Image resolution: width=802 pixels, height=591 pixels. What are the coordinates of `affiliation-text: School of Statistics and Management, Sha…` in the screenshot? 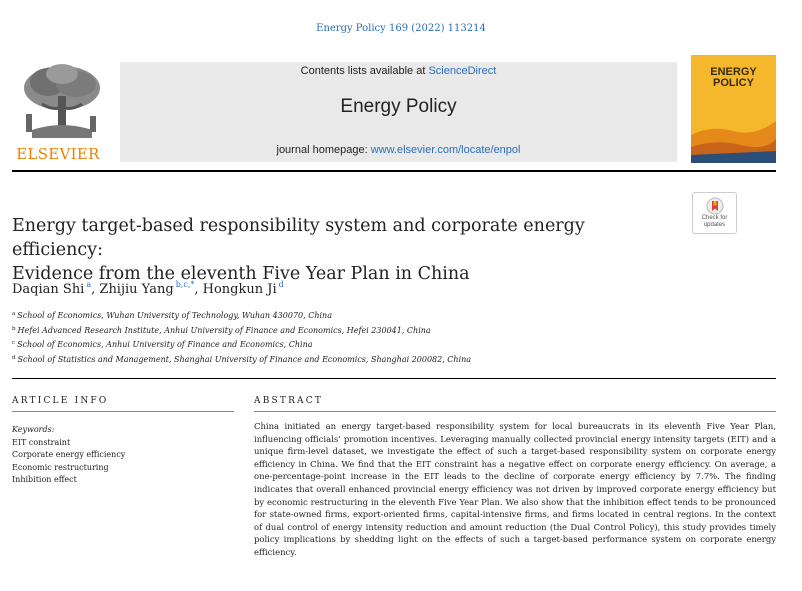 It's located at (244, 359).